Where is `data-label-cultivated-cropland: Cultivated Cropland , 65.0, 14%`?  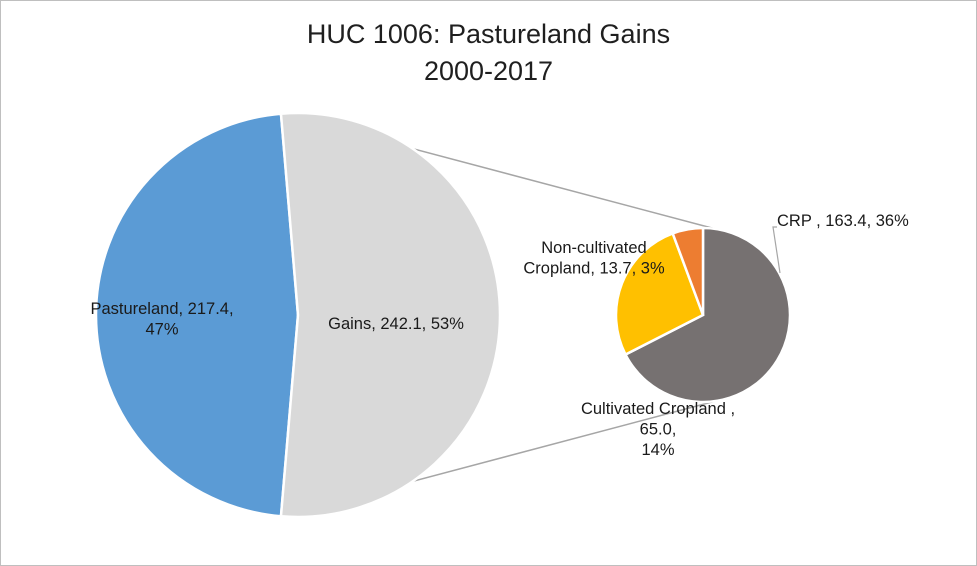
data-label-cultivated-cropland: Cultivated Cropland , 65.0, 14% is located at coordinates (658, 429).